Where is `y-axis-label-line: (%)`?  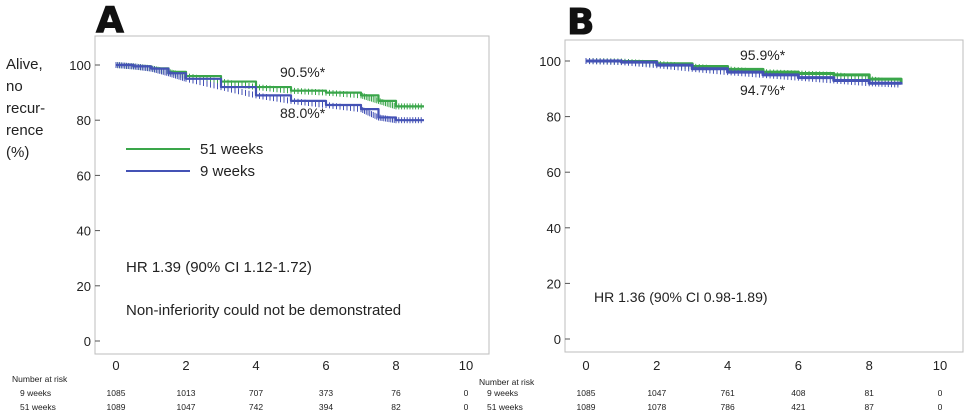
y-axis-label-line: (%) is located at coordinates (18, 152).